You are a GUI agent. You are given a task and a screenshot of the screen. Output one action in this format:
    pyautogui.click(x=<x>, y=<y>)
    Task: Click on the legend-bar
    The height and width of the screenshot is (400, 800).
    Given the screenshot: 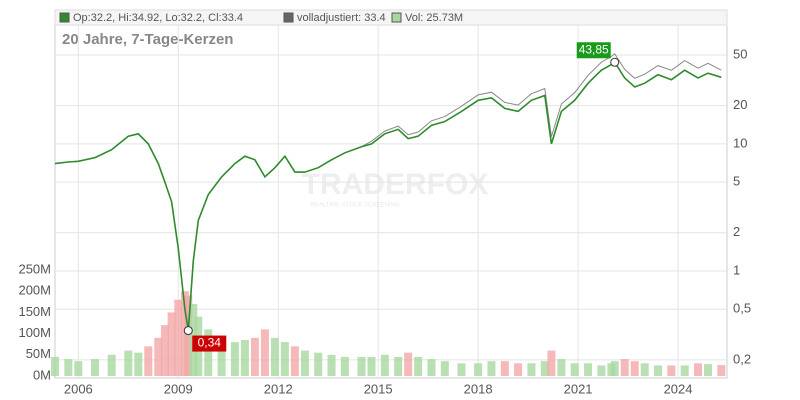 What is the action you would take?
    pyautogui.click(x=391, y=17)
    